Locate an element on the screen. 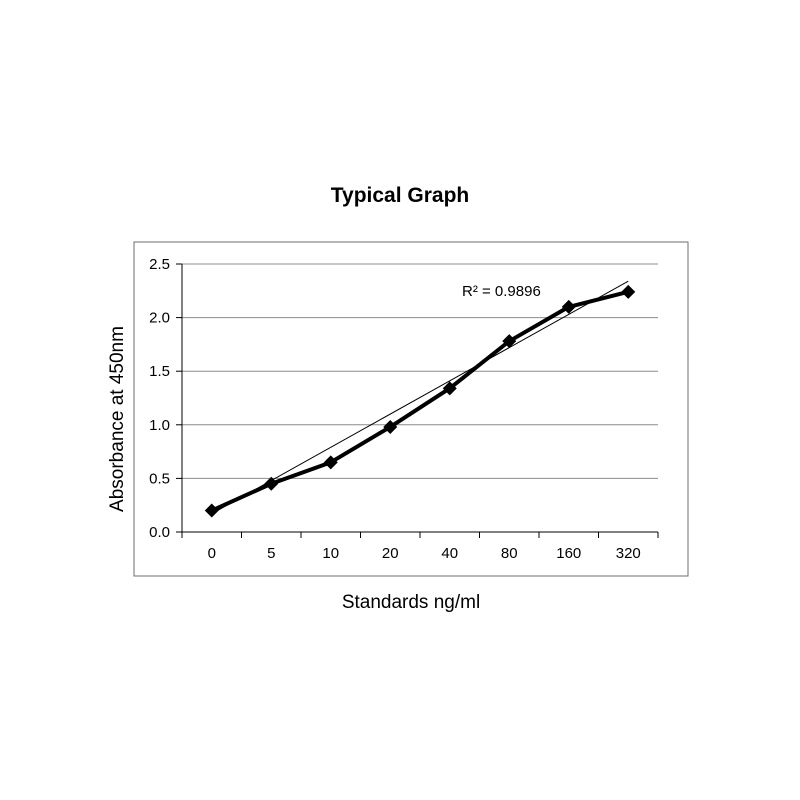 The height and width of the screenshot is (800, 800). y-tick-label: 1.0 is located at coordinates (159, 425).